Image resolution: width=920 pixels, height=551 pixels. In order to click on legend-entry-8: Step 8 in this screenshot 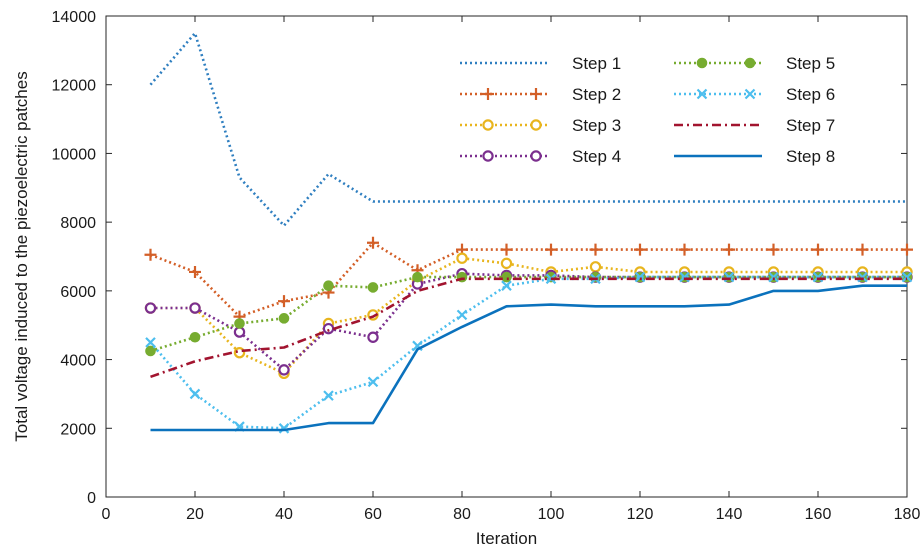, I will do `click(754, 156)`.